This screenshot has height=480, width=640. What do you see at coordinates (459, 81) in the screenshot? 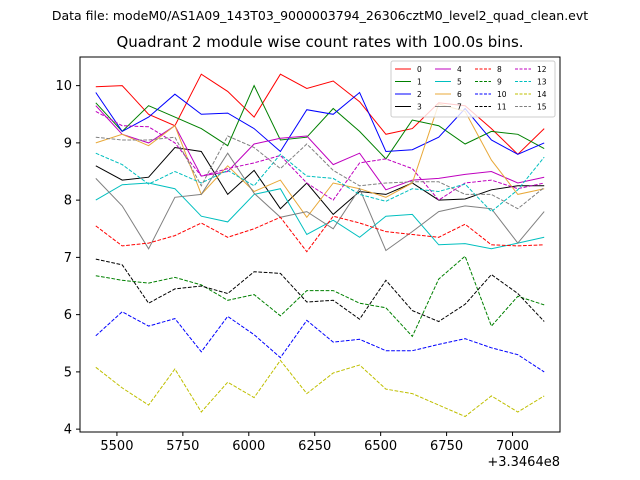
I see `legend-label-5: 5` at bounding box center [459, 81].